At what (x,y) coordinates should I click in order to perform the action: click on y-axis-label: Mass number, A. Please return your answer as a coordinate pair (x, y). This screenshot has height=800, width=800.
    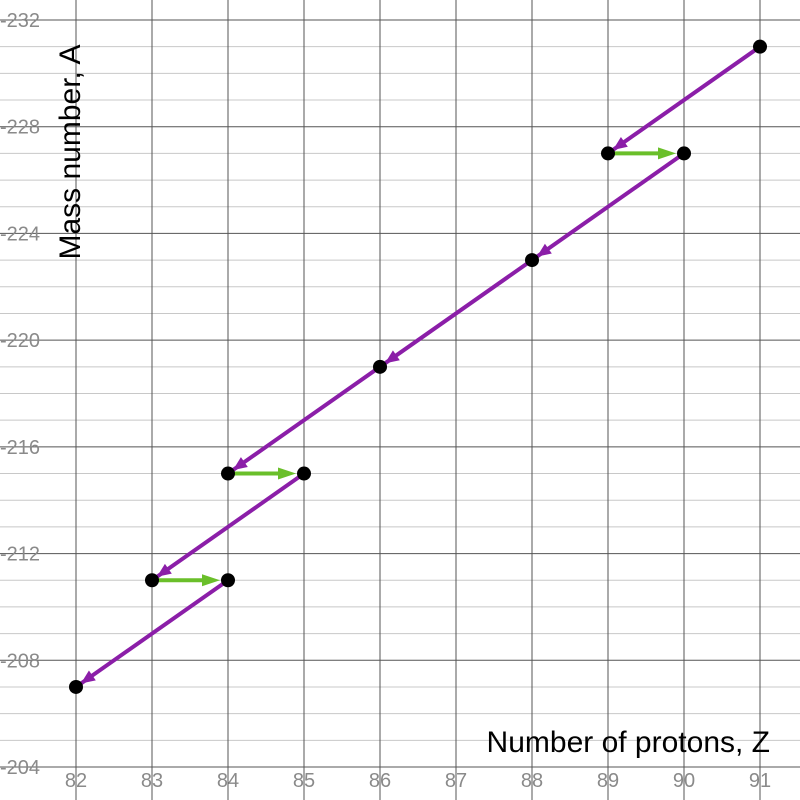
    Looking at the image, I should click on (70, 151).